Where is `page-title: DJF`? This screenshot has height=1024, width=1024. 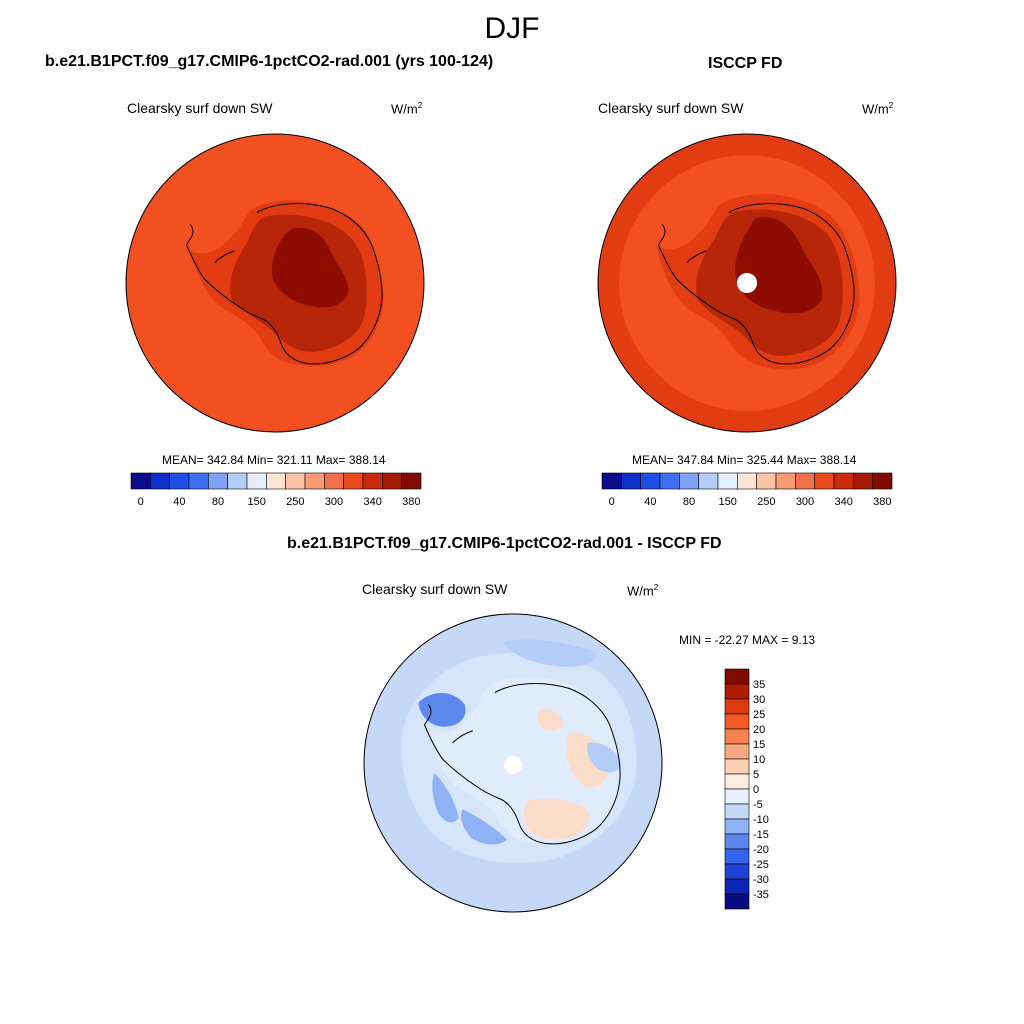
page-title: DJF is located at coordinates (512, 28).